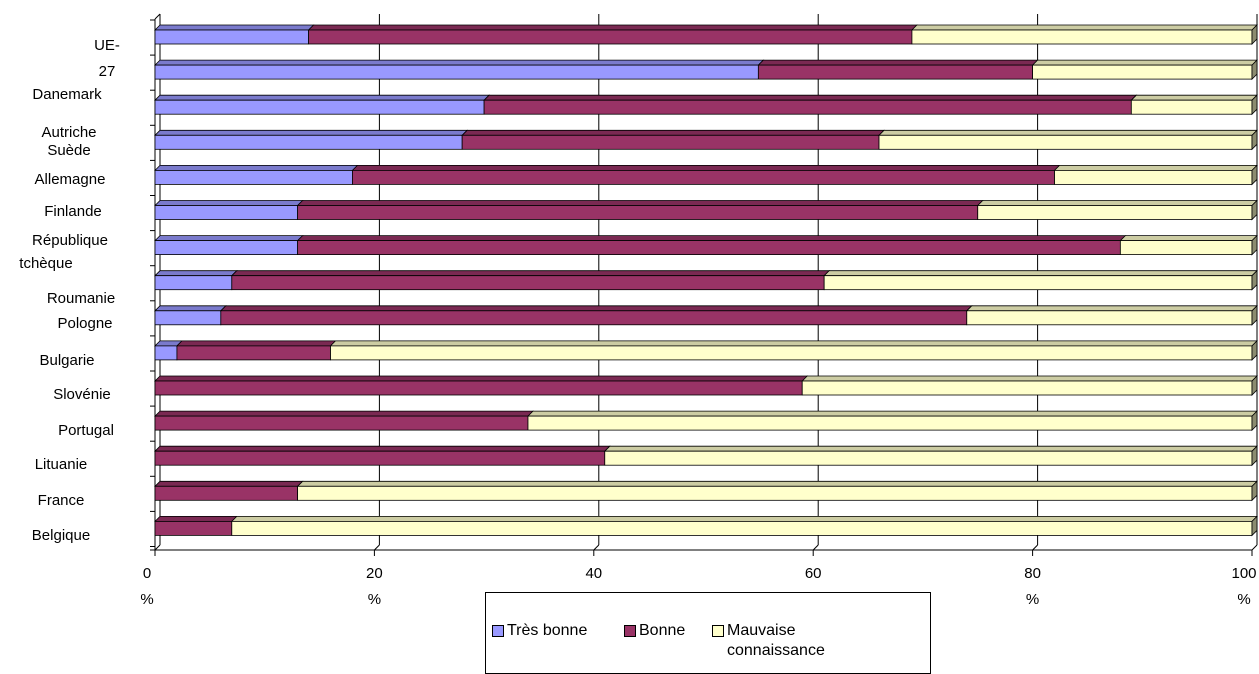 The image size is (1259, 674). What do you see at coordinates (890, 423) in the screenshot?
I see `bar-portugal-s2` at bounding box center [890, 423].